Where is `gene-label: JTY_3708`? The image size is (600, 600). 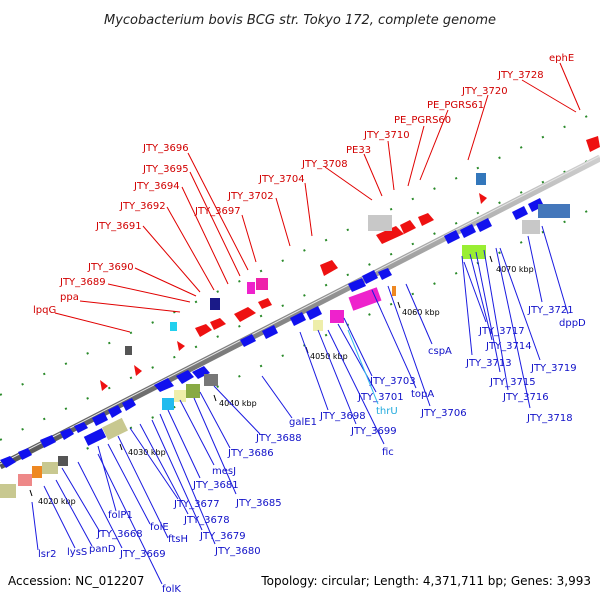 gene-label: JTY_3708 is located at coordinates (324, 164).